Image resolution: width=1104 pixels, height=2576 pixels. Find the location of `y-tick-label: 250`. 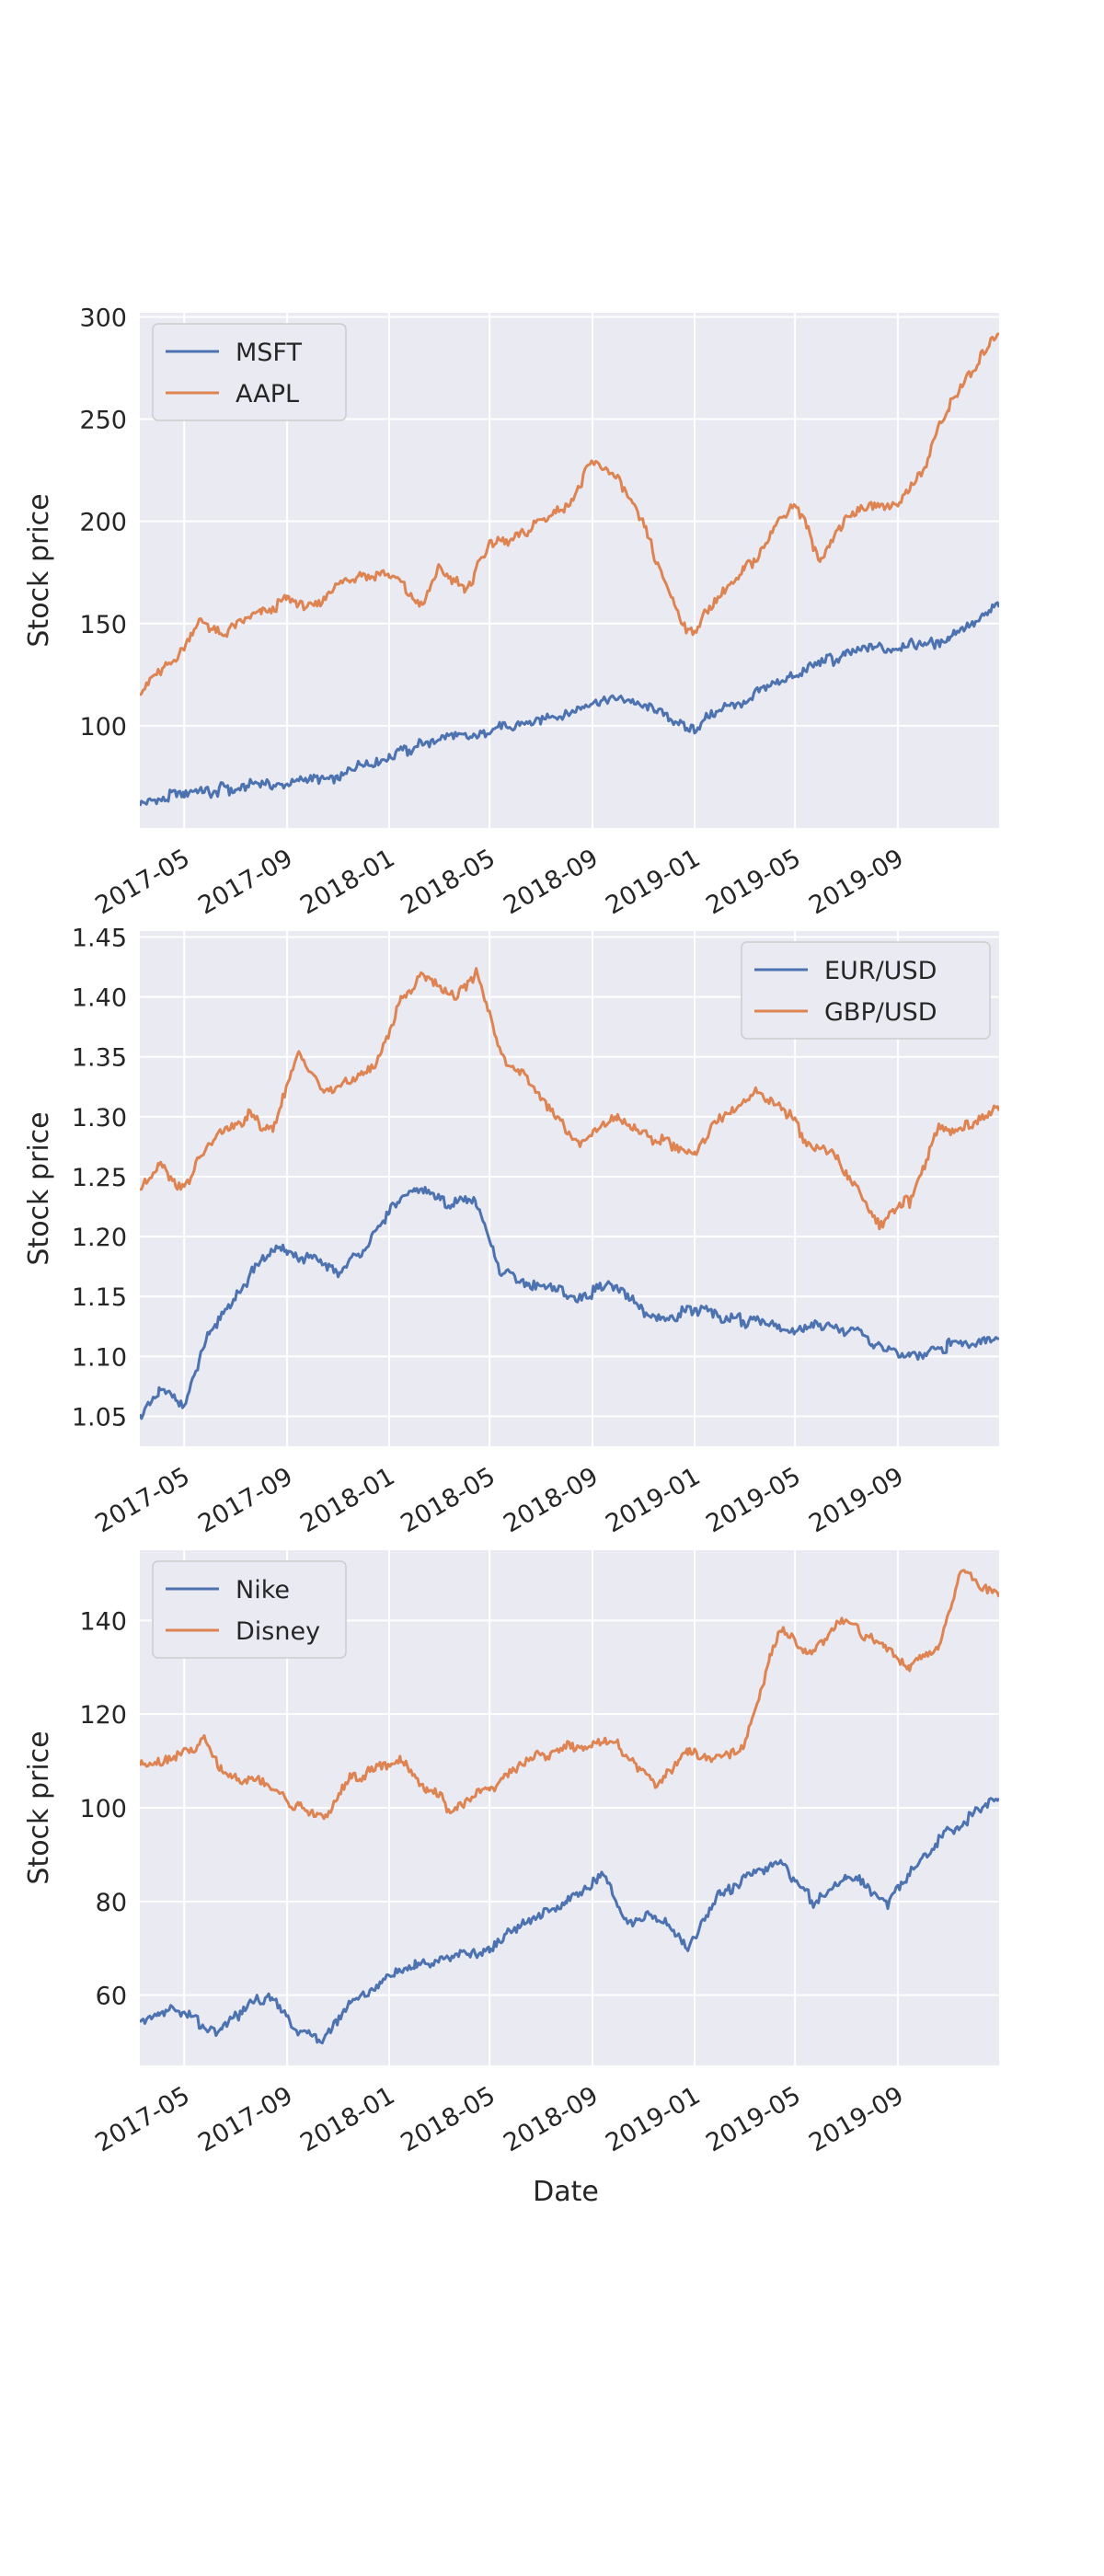

y-tick-label: 250 is located at coordinates (103, 421).